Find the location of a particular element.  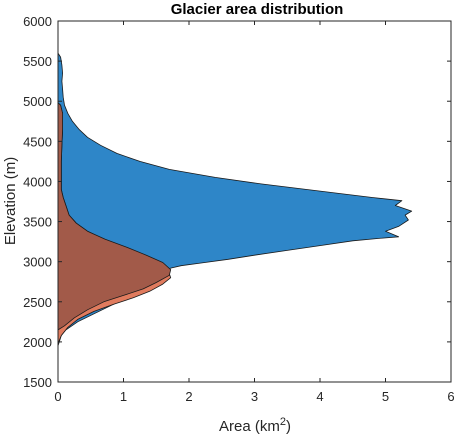

y-tick-label: 2500 is located at coordinates (37, 302).